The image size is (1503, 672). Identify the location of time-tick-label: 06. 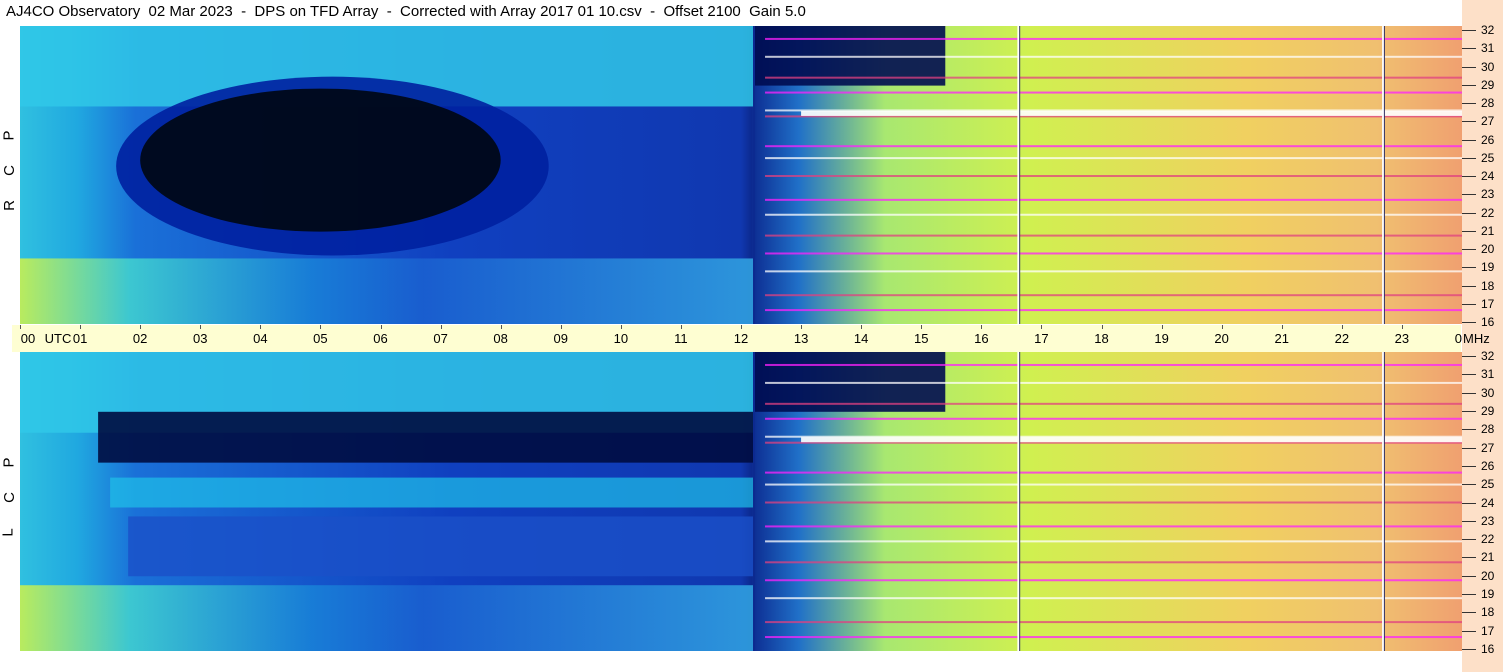
(380, 338).